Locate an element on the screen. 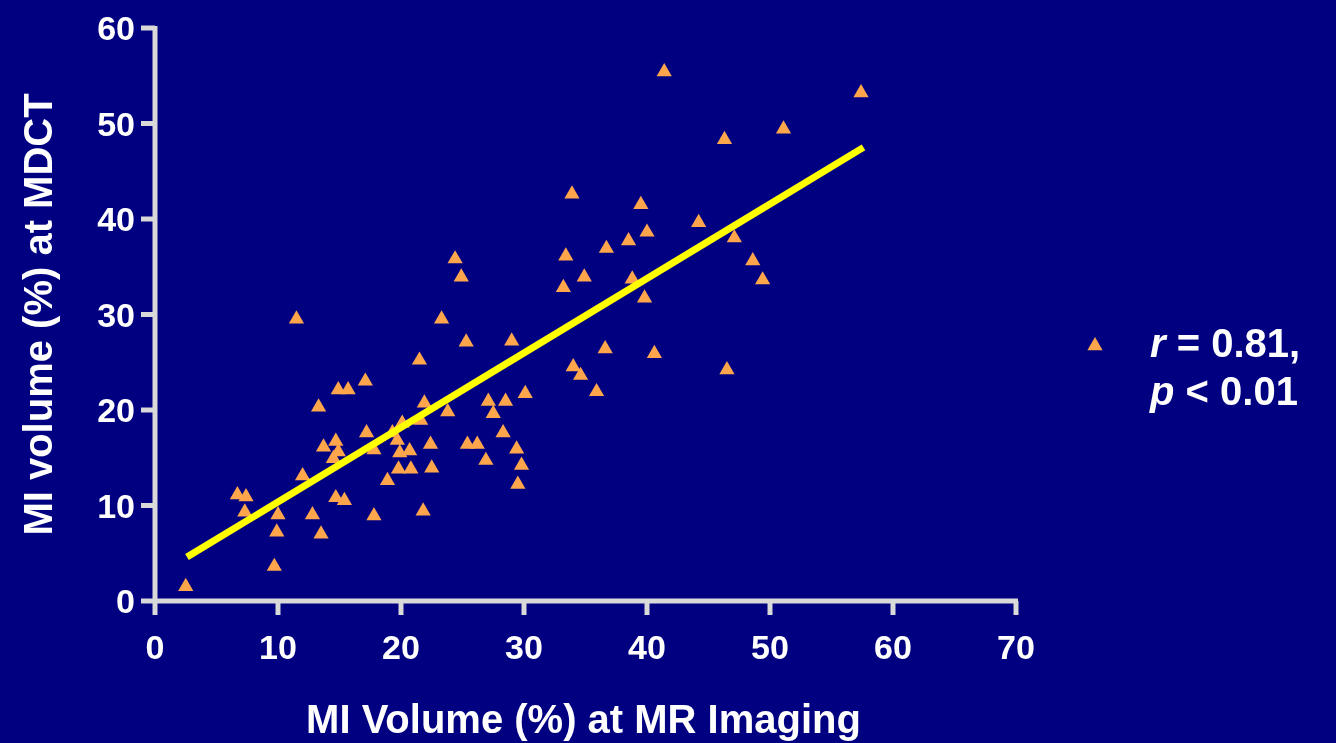  y-tick-label: 10 is located at coordinates (116, 505).